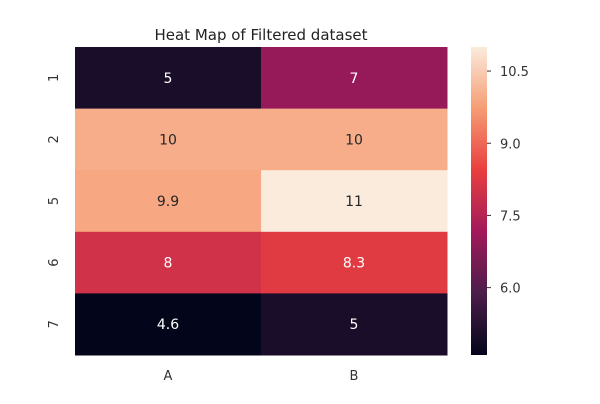 The width and height of the screenshot is (600, 404). What do you see at coordinates (54, 139) in the screenshot?
I see `y-tick-label: 2` at bounding box center [54, 139].